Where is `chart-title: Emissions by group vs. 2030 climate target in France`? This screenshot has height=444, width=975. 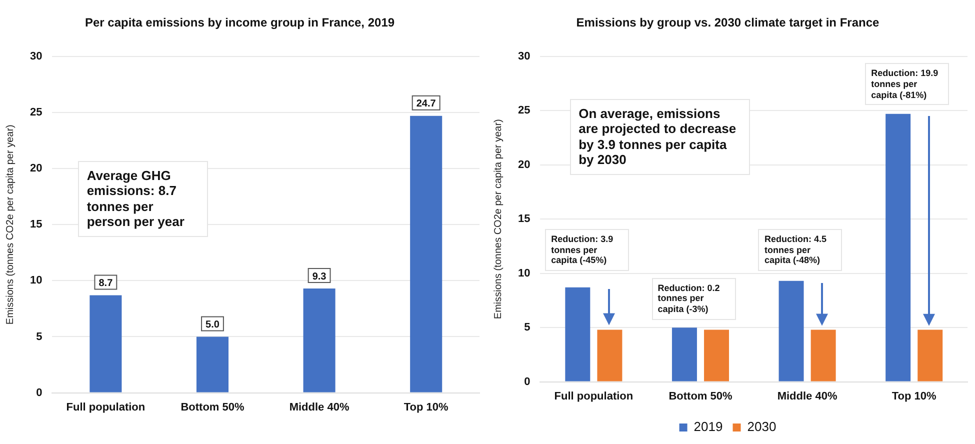 chart-title: Emissions by group vs. 2030 climate target in France is located at coordinates (728, 23).